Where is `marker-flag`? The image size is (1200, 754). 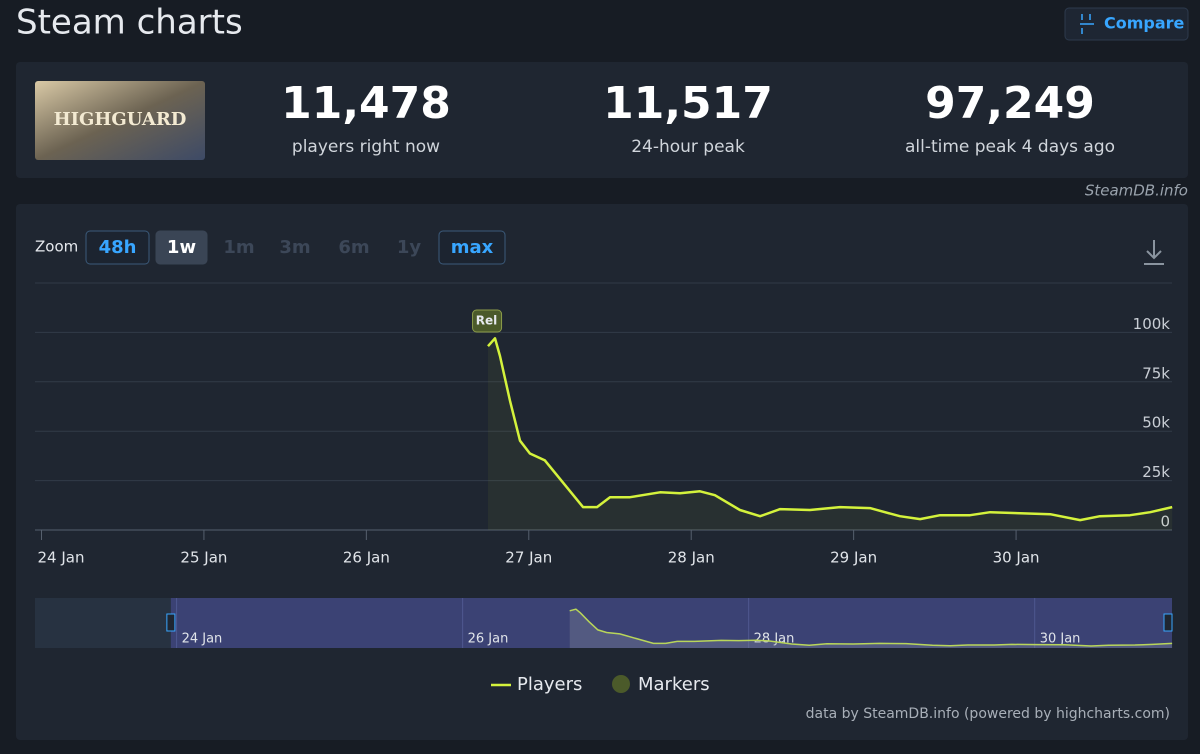
marker-flag is located at coordinates (487, 321).